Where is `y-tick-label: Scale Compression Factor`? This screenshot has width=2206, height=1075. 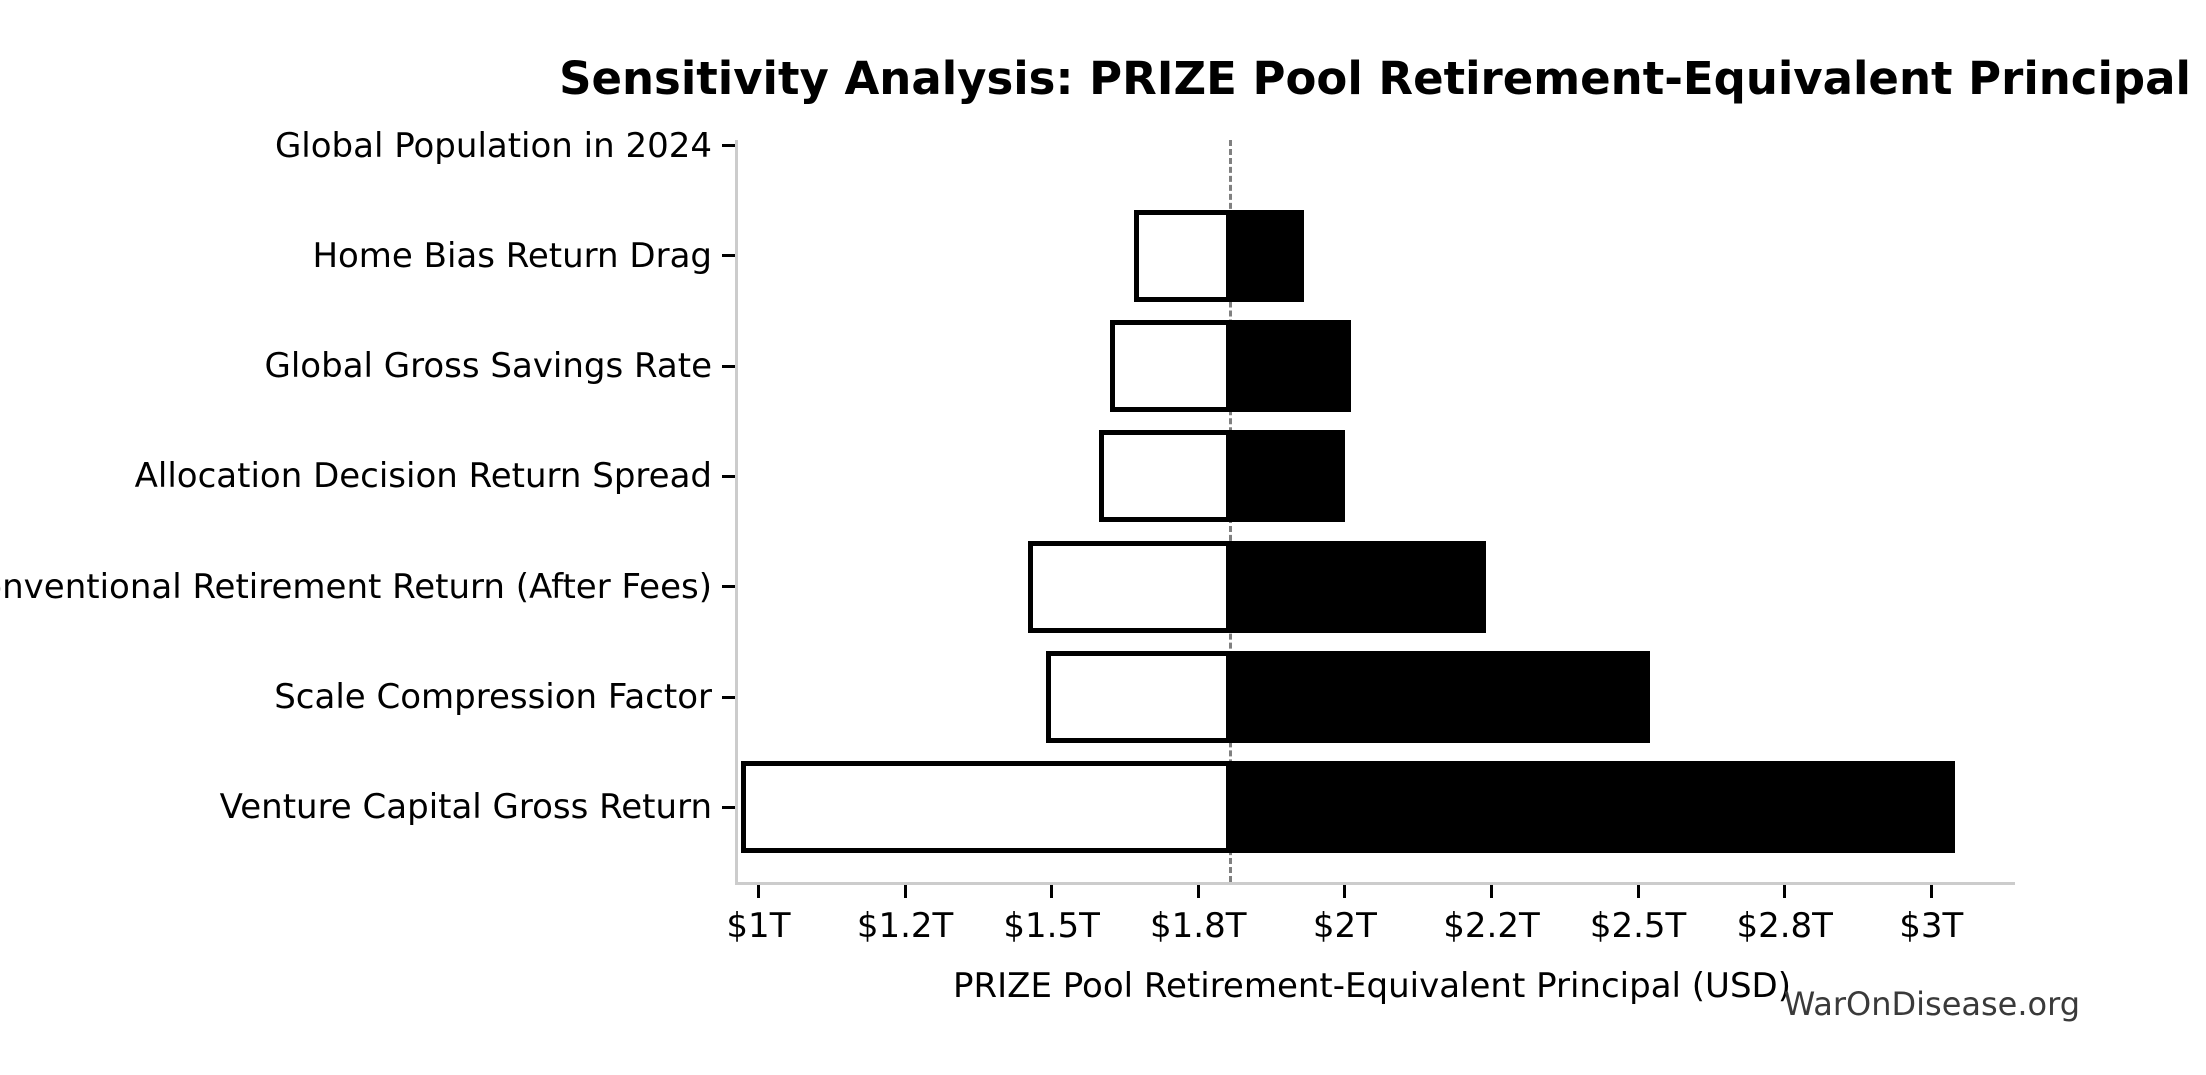
y-tick-label: Scale Compression Factor is located at coordinates (493, 697).